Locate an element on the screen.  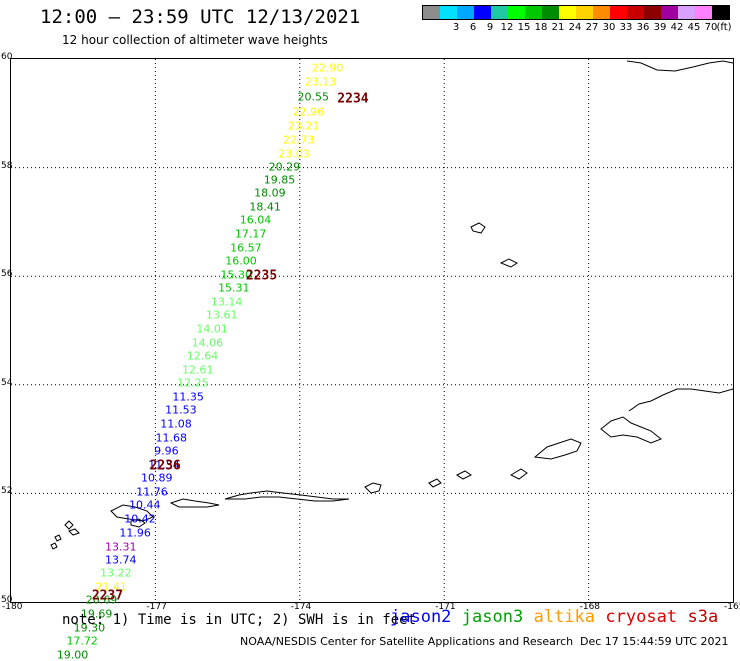
wave-height-value: 11.96 is located at coordinates (135, 533).